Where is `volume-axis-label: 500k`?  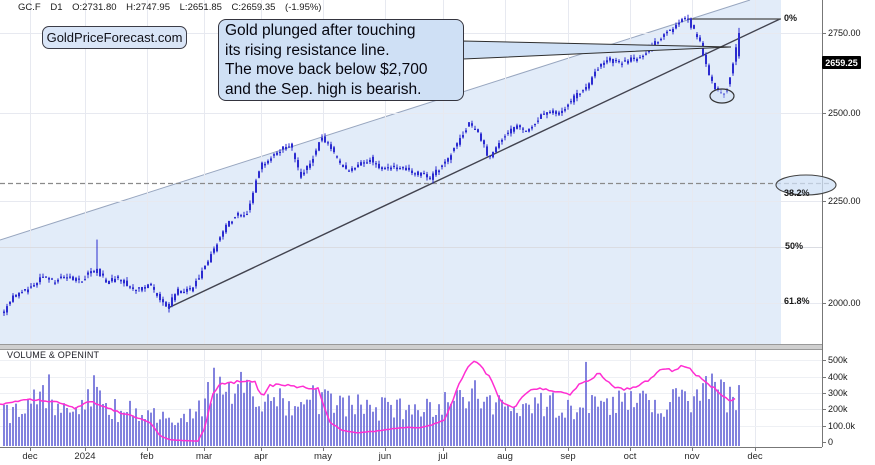
volume-axis-label: 500k is located at coordinates (838, 360).